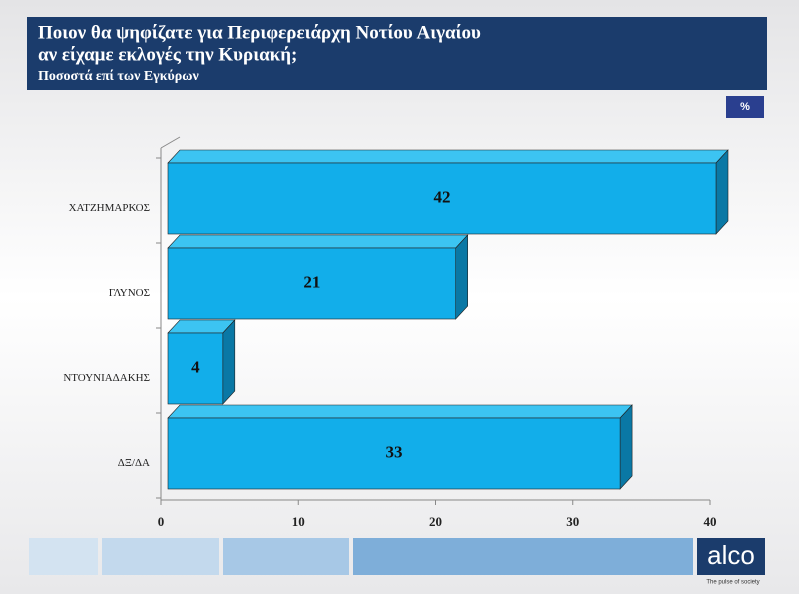 Image resolution: width=799 pixels, height=594 pixels. Describe the element at coordinates (161, 521) in the screenshot. I see `x-tick-label: 0` at that location.